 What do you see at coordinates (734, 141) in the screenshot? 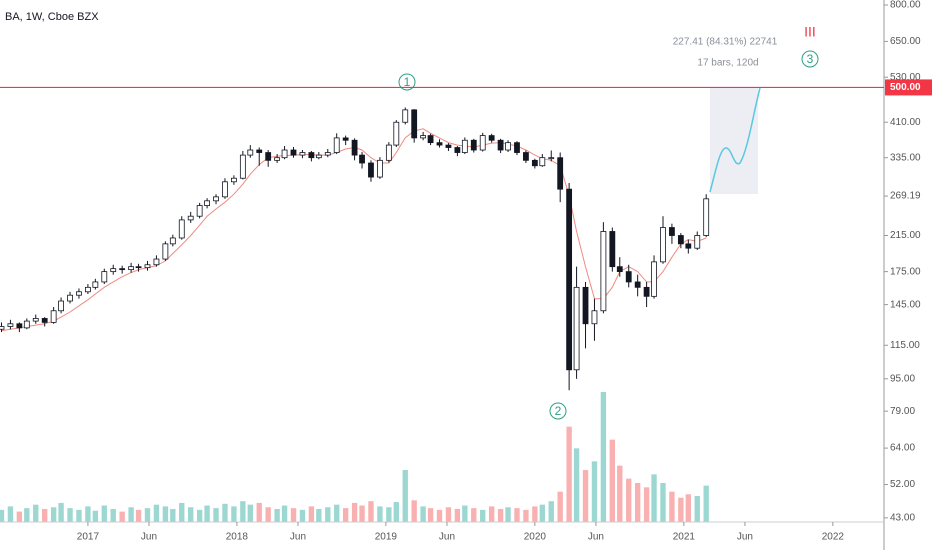
I see `projection-box` at bounding box center [734, 141].